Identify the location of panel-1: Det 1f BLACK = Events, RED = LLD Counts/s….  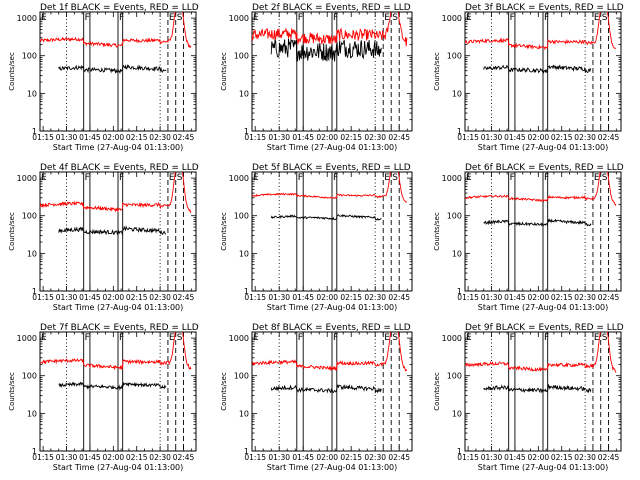
(103, 77).